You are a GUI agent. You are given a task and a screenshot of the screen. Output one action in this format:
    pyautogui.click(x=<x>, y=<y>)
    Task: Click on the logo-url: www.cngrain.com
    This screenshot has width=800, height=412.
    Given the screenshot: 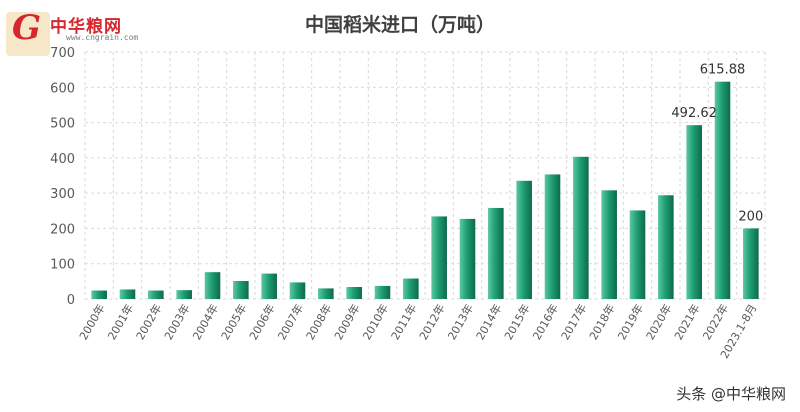 What is the action you would take?
    pyautogui.click(x=102, y=37)
    